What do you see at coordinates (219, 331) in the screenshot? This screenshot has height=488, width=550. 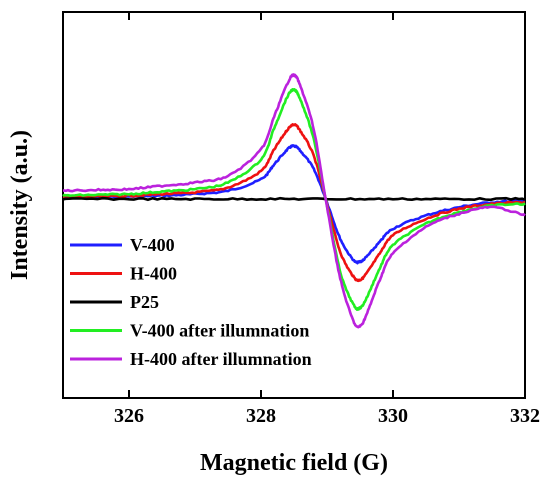 I see `legend-label: V-400 after illumnation` at bounding box center [219, 331].